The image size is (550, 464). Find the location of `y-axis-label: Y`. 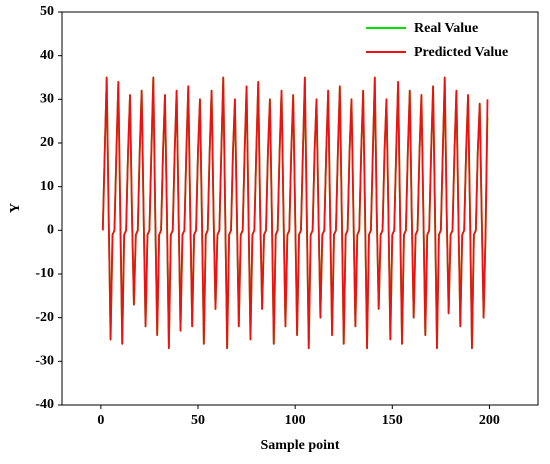

y-axis-label: Y is located at coordinates (15, 208).